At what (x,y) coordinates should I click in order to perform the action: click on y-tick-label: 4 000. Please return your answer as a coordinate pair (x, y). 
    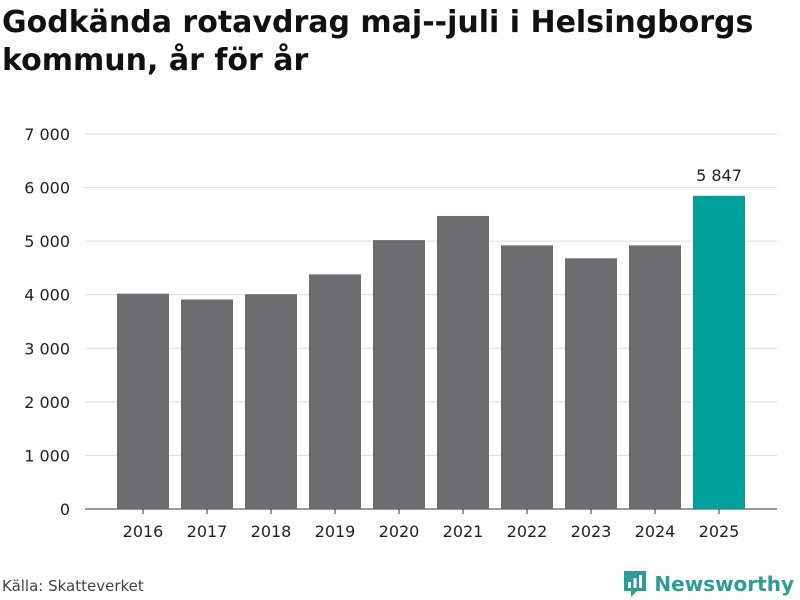
    Looking at the image, I should click on (47, 295).